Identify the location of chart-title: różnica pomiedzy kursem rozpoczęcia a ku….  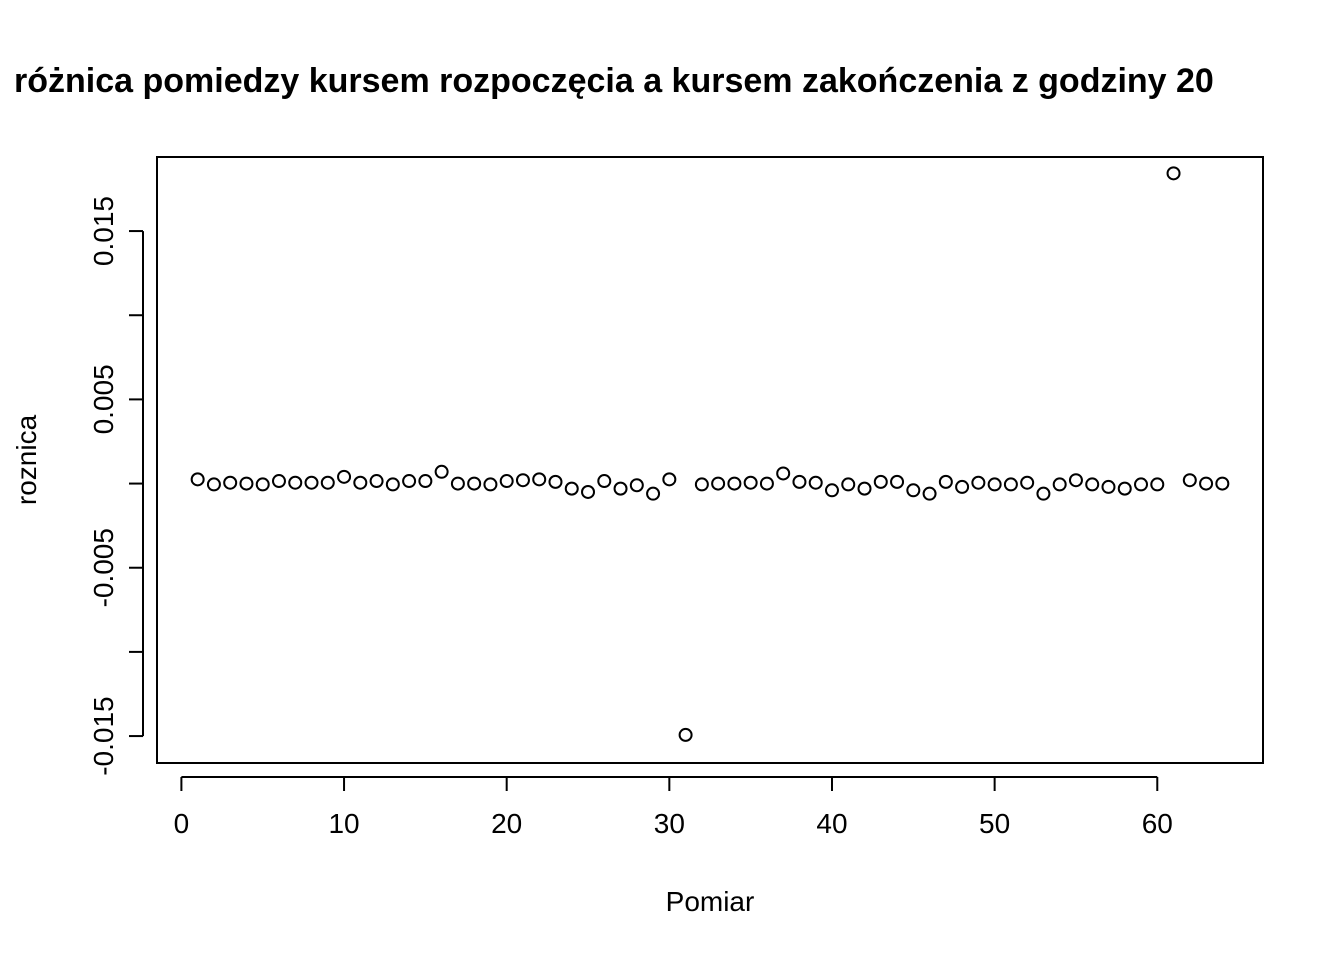
(614, 81).